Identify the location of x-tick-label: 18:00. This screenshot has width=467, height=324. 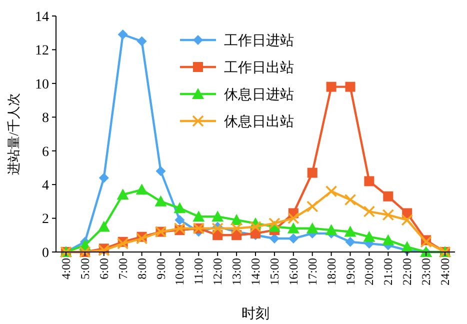
(331, 272).